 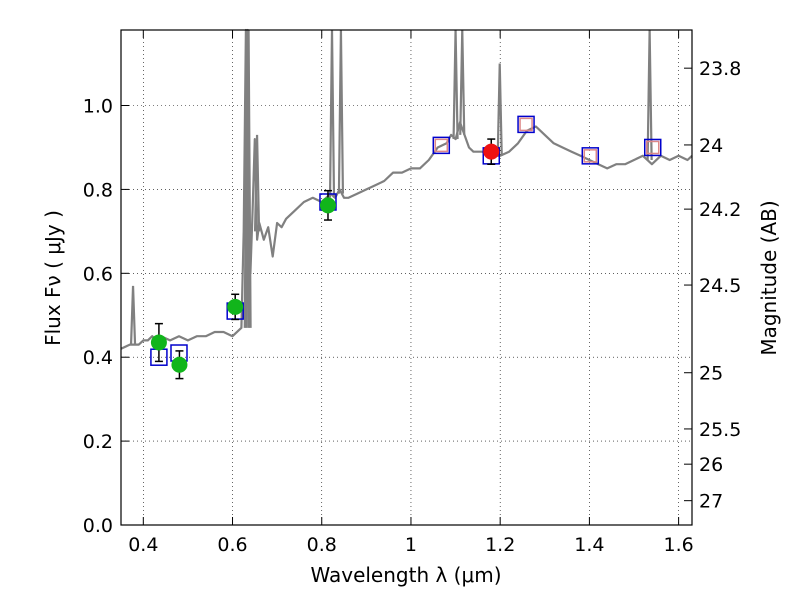 I want to click on x-tick-label: 0.4, so click(x=143, y=545).